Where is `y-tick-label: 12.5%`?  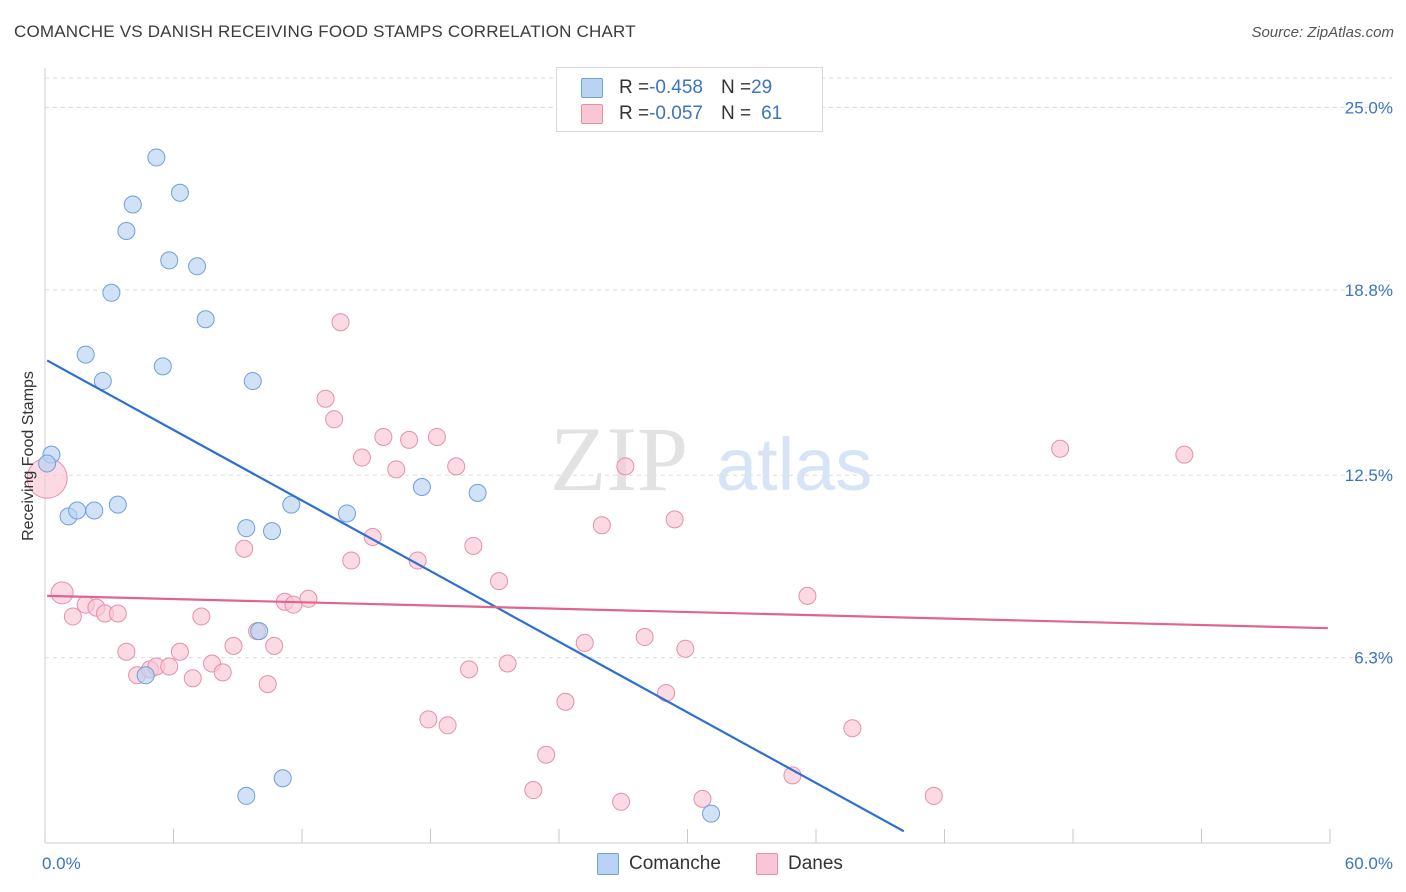 y-tick-label: 12.5% is located at coordinates (1369, 475).